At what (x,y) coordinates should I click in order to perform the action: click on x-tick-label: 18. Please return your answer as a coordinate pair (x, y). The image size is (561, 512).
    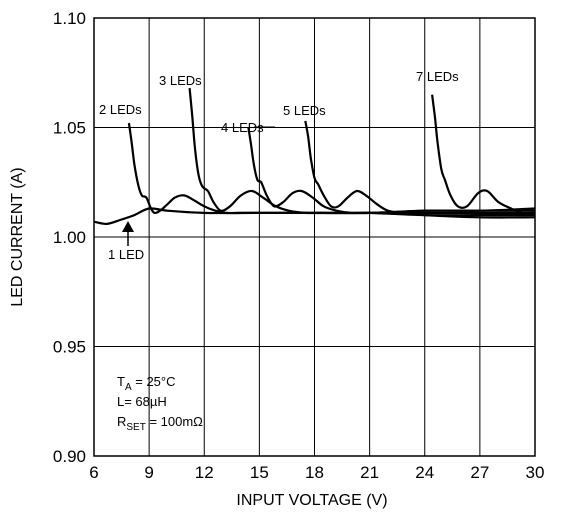
    Looking at the image, I should click on (314, 472).